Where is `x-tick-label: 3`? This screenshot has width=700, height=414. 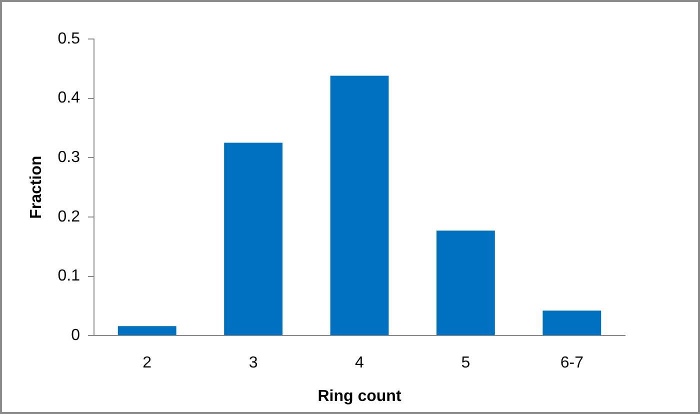
x-tick-label: 3 is located at coordinates (253, 363).